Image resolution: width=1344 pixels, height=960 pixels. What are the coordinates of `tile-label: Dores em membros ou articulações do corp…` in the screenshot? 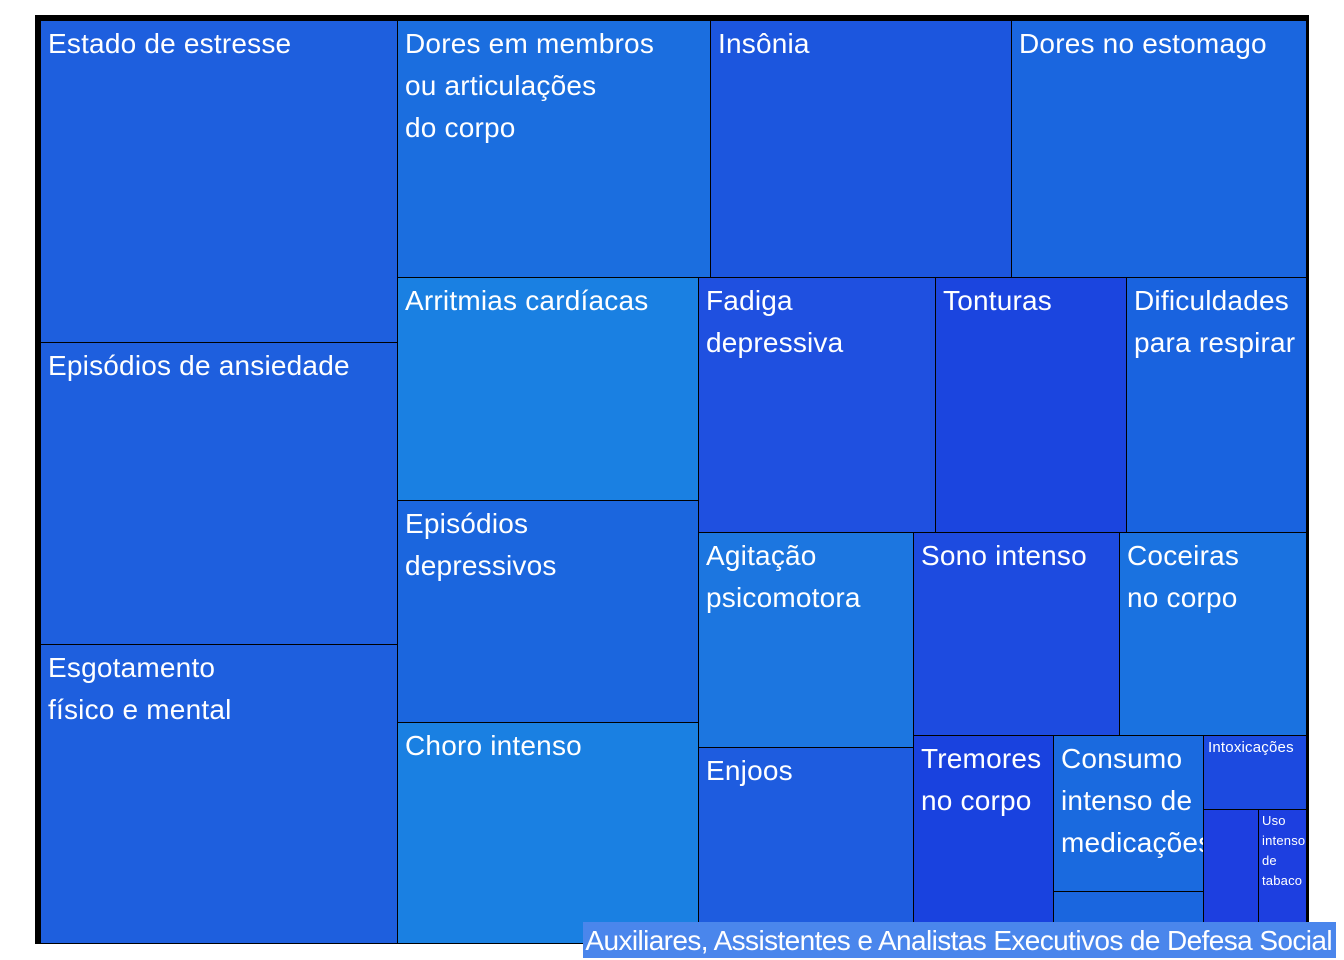 It's located at (530, 85).